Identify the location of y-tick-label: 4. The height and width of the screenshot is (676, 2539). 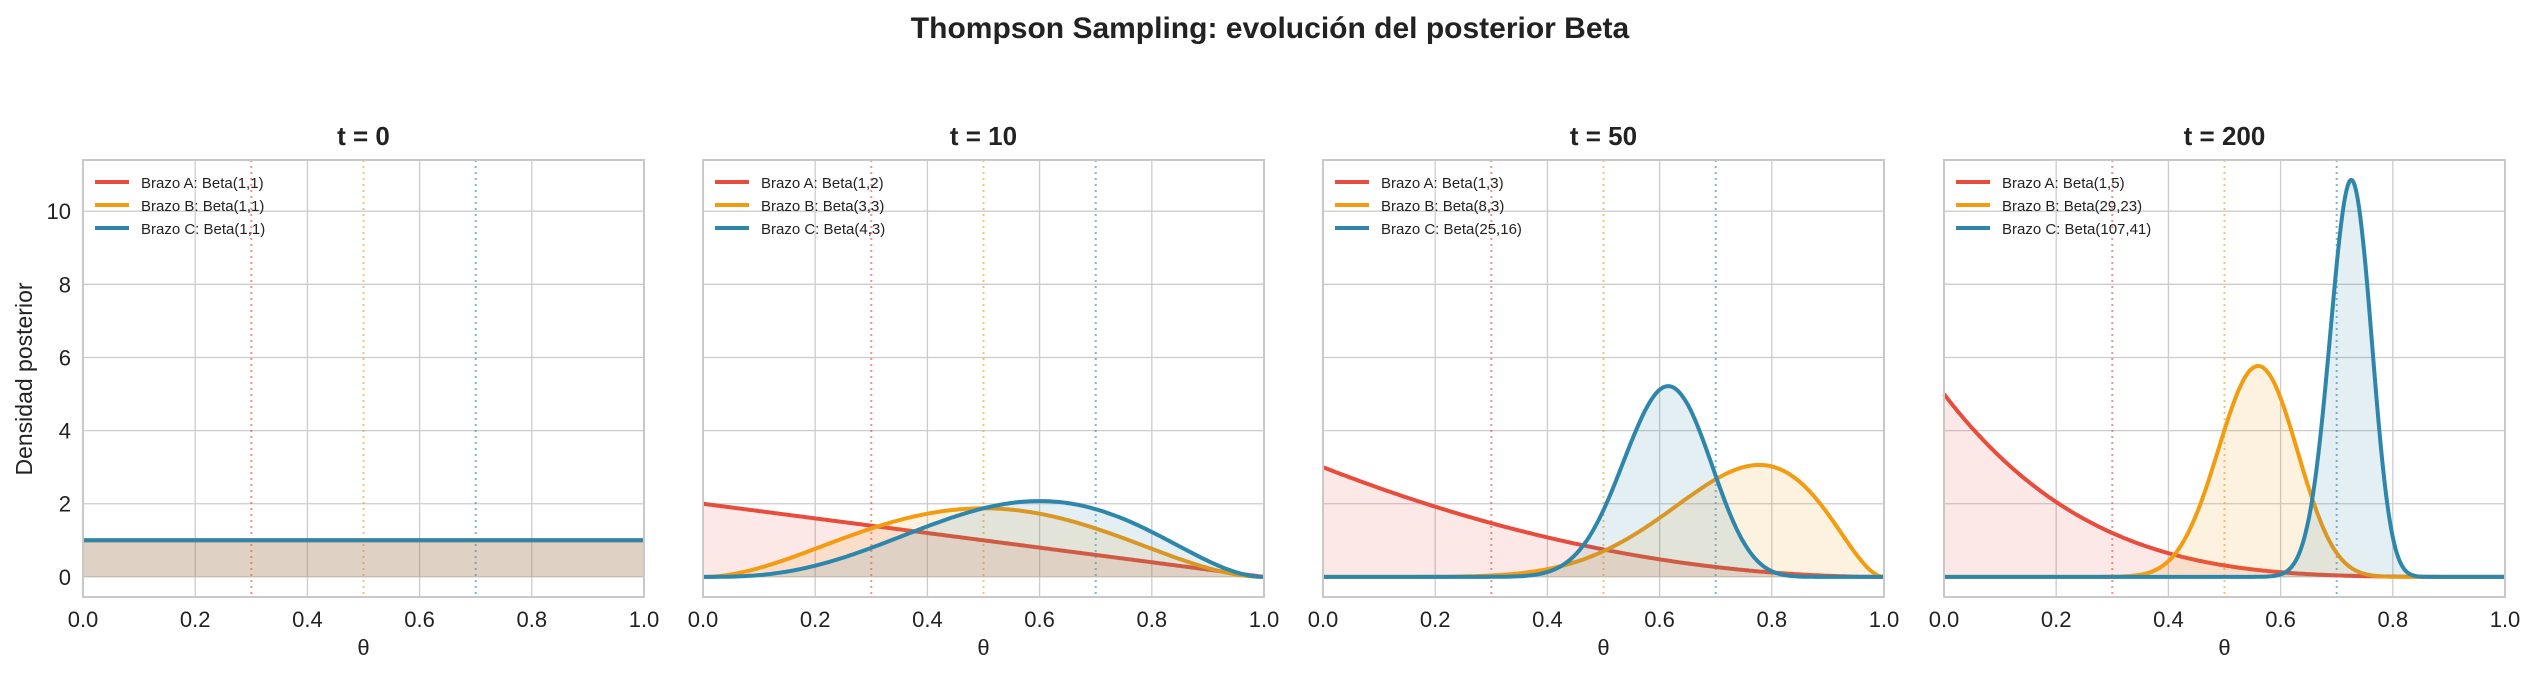
(65, 431).